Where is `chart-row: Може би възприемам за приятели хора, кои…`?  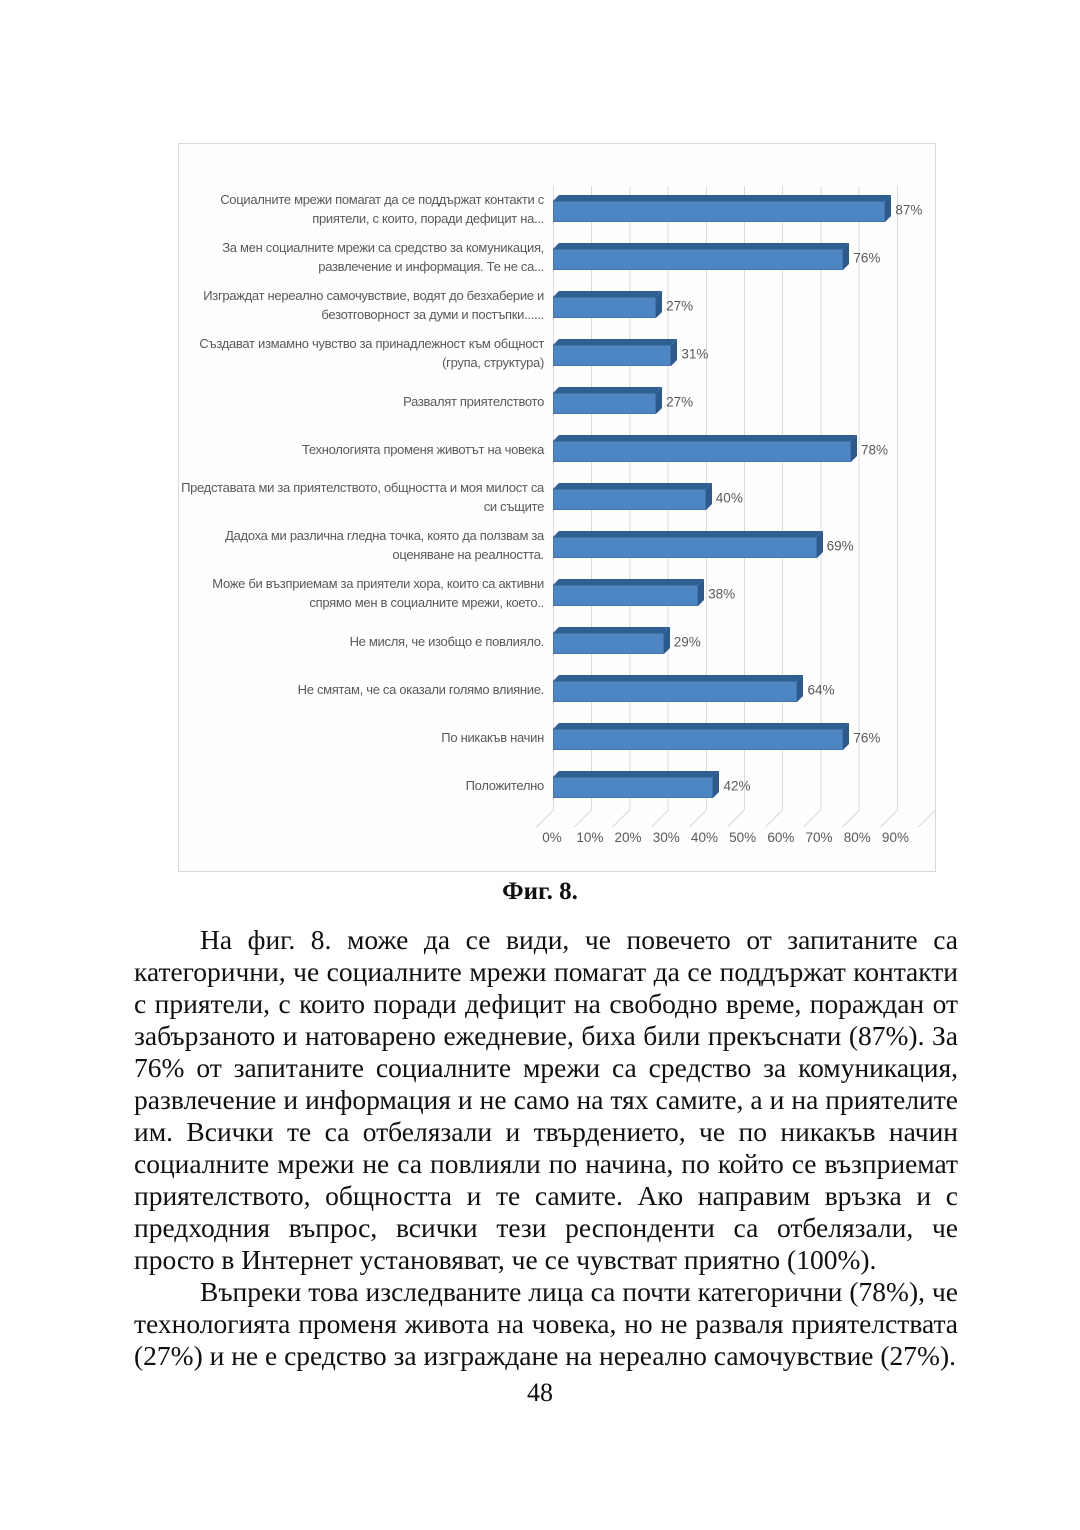
chart-row: Може би възприемам за приятели хора, кои… is located at coordinates (557, 594).